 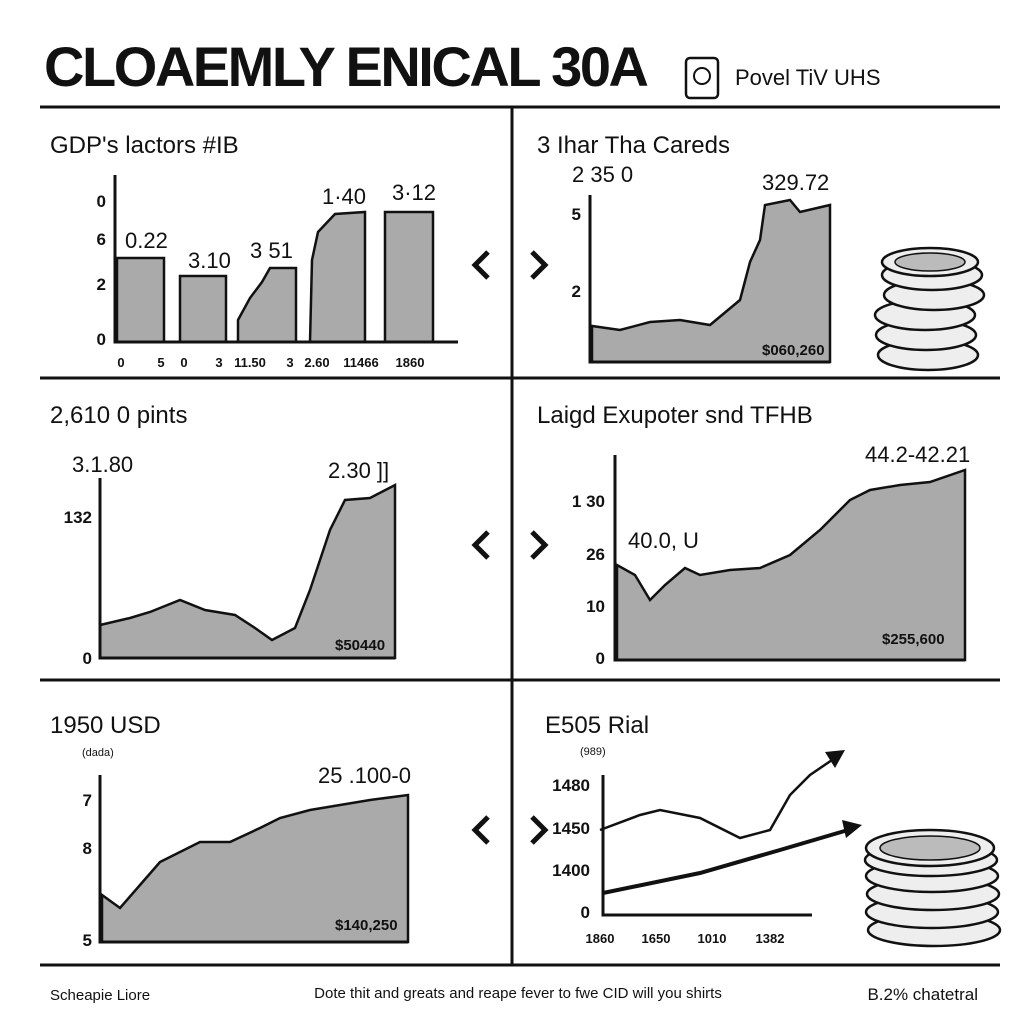 I want to click on annotation: $50440, so click(x=360, y=645).